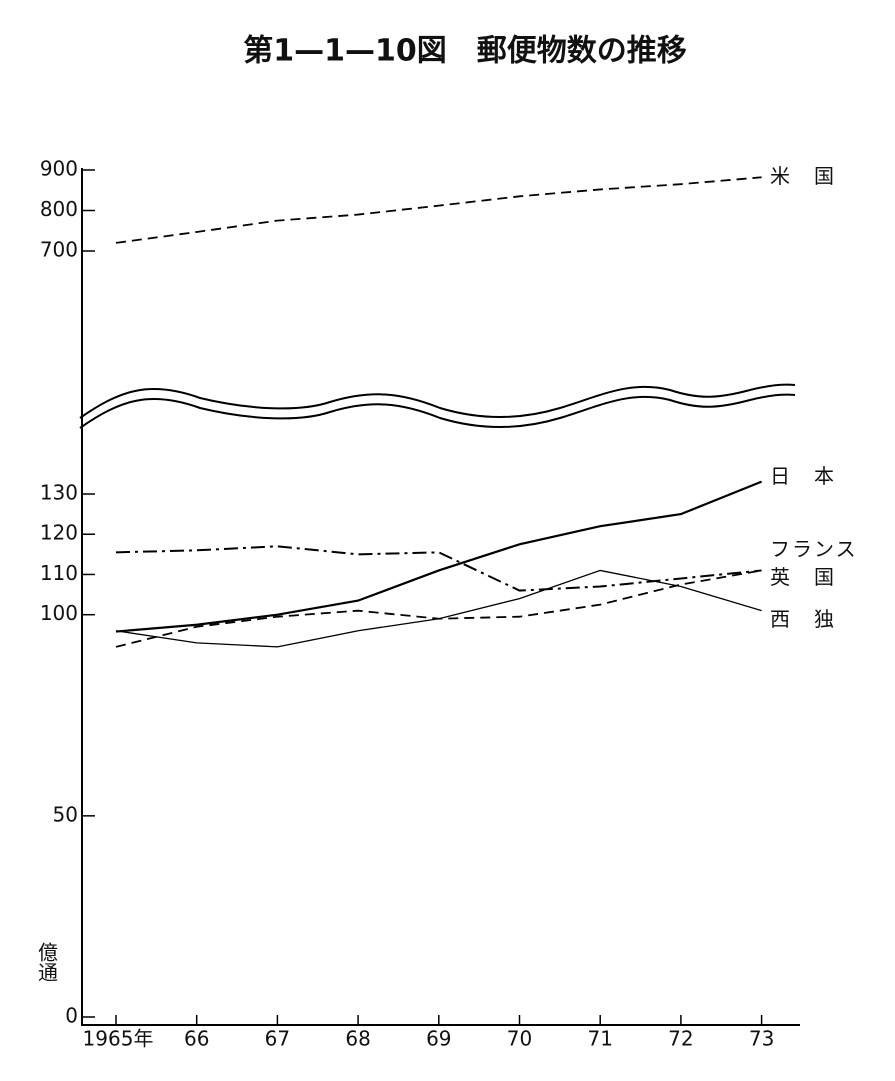  I want to click on y-tick-label: 120, so click(59, 533).